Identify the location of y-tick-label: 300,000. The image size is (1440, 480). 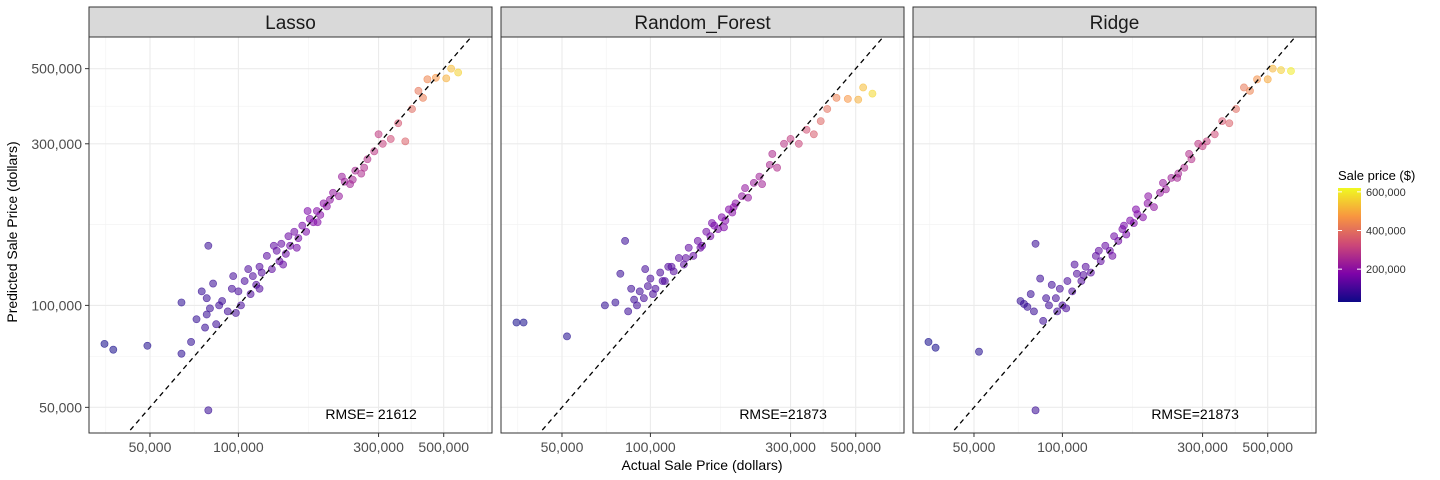
(56, 144).